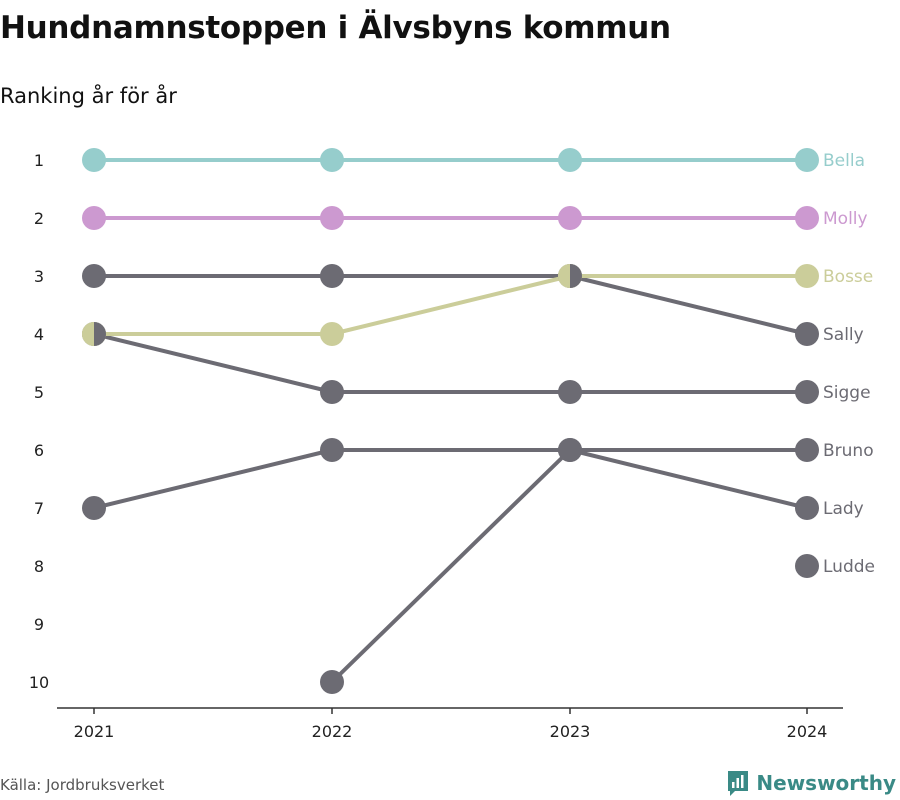  What do you see at coordinates (843, 335) in the screenshot?
I see `end-label-sally: Sally` at bounding box center [843, 335].